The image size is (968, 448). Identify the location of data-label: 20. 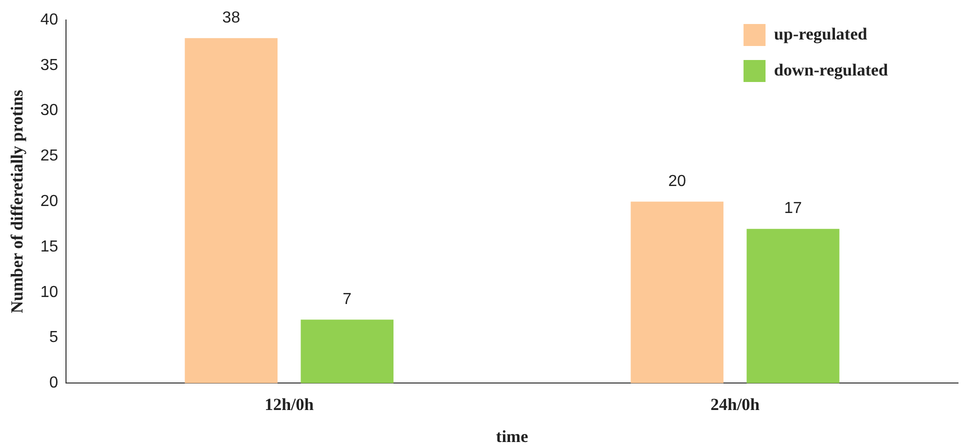
(677, 181).